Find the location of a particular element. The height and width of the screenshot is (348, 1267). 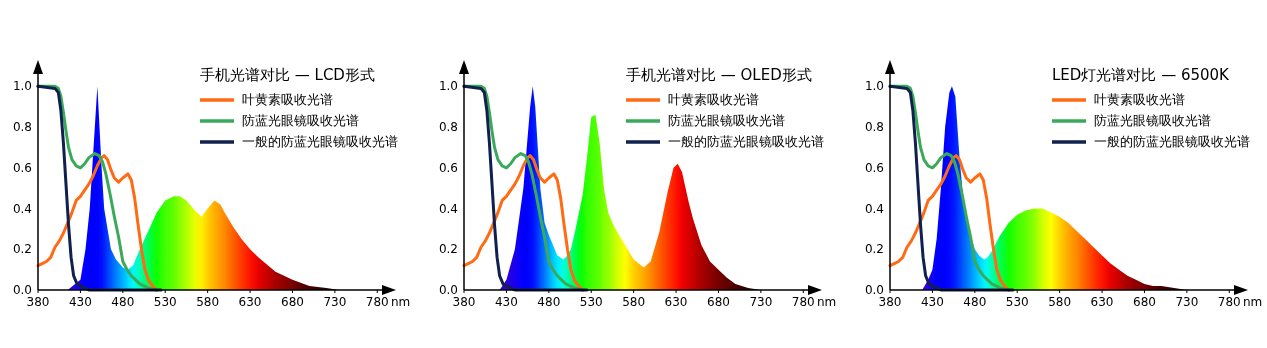

chart-title: 手机光谱对比 — OLED形式 is located at coordinates (719, 75).